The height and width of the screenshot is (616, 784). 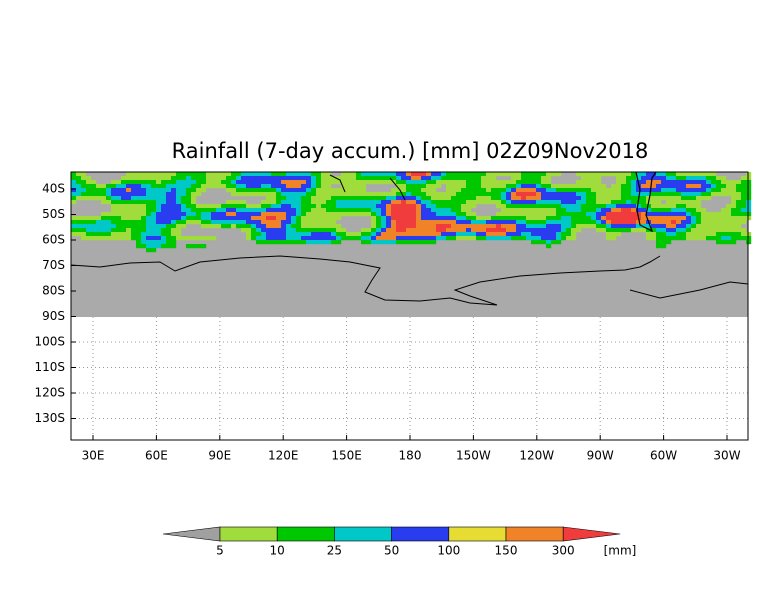 What do you see at coordinates (563, 551) in the screenshot?
I see `colorbar-label: 300` at bounding box center [563, 551].